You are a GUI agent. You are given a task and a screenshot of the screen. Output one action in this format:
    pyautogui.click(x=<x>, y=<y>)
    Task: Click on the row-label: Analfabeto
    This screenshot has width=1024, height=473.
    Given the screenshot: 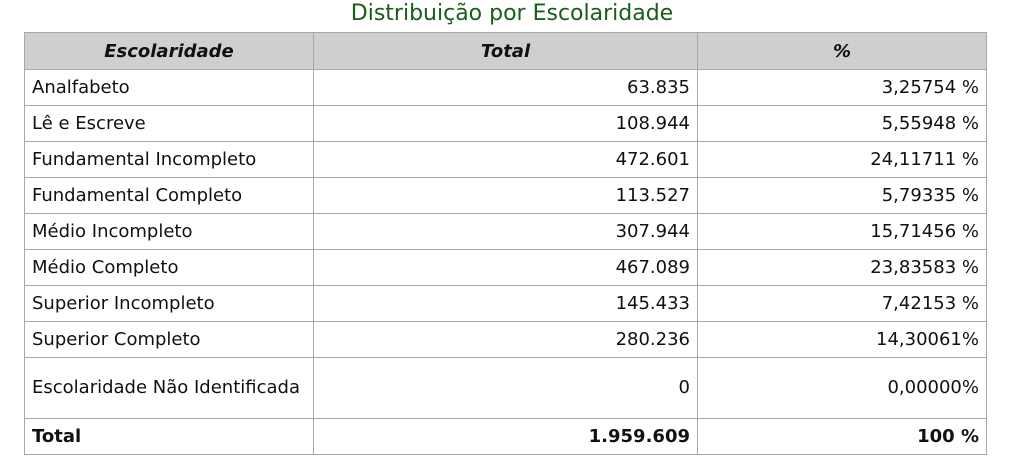 What is the action you would take?
    pyautogui.click(x=169, y=87)
    